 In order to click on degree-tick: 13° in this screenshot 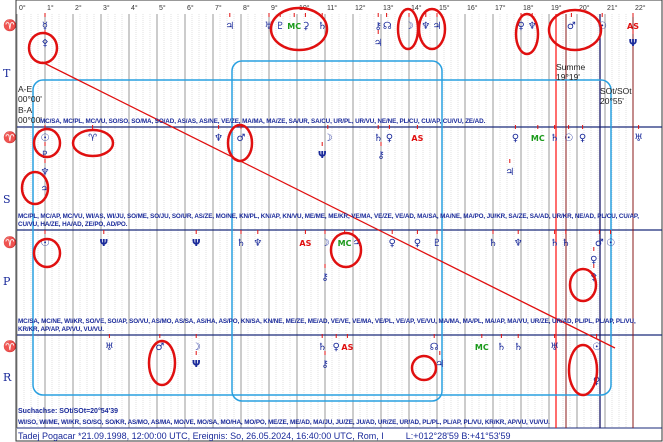, I will do `click(388, 8)`.